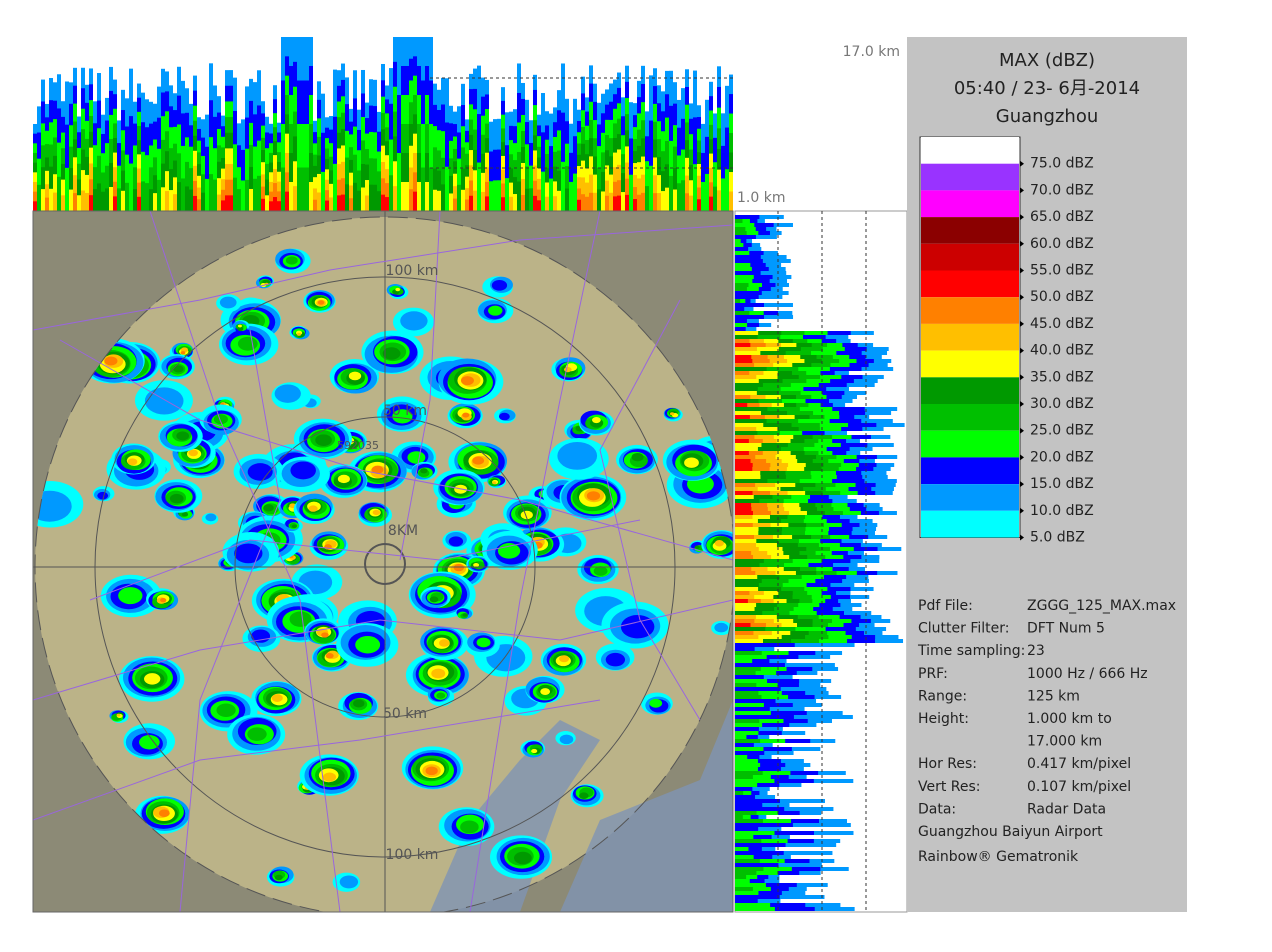 The width and height of the screenshot is (1272, 952). Describe the element at coordinates (937, 809) in the screenshot. I see `info-key: Data:` at that location.